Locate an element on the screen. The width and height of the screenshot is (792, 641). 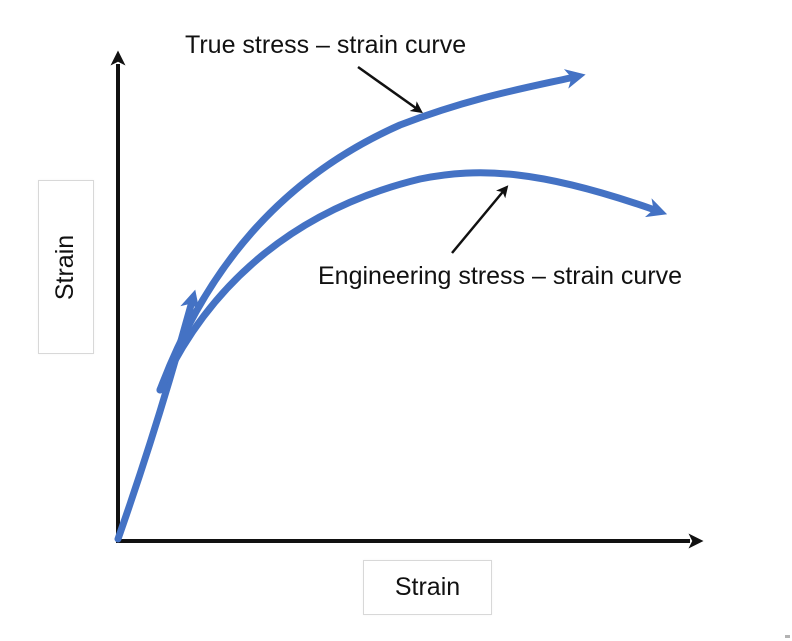
y-axis-label: Strain is located at coordinates (65, 267).